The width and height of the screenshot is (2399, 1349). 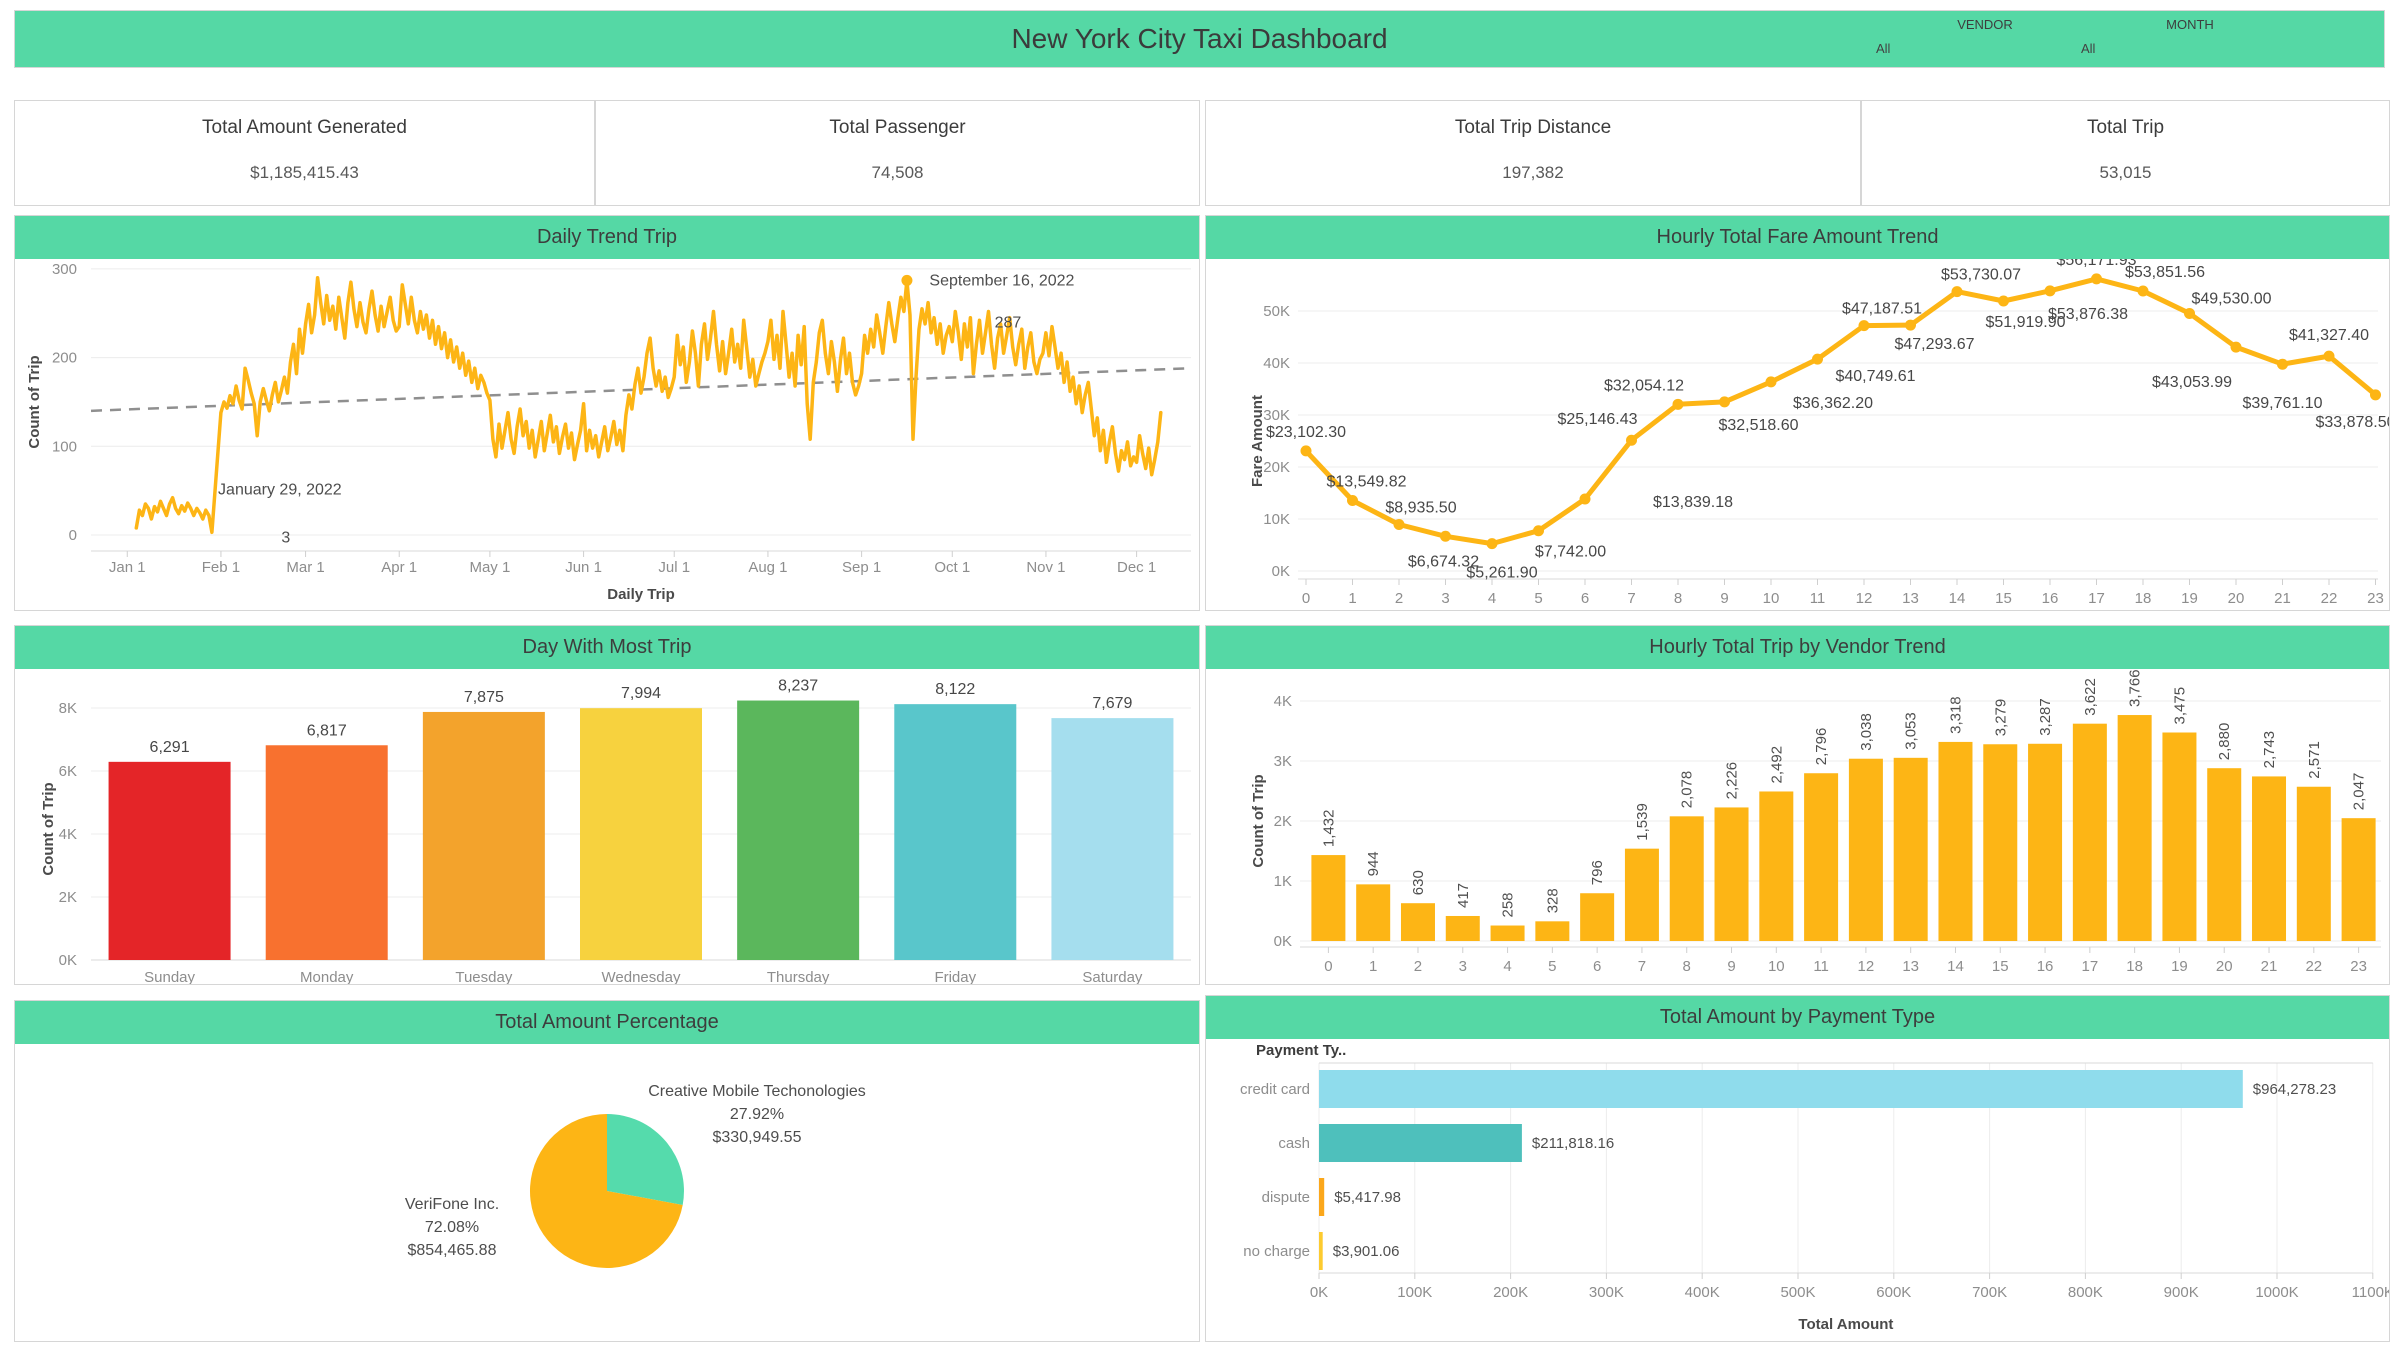 I want to click on svg-text: no charge, so click(x=1276, y=1251).